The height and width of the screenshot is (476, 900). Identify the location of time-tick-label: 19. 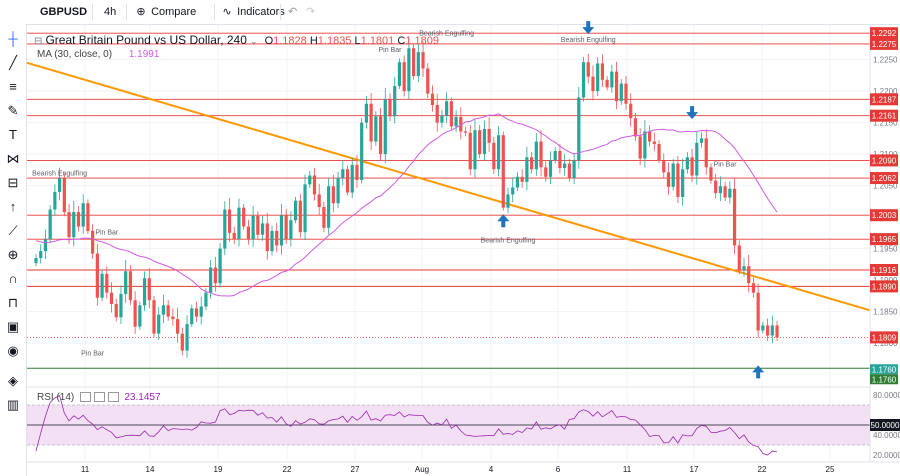
(218, 469).